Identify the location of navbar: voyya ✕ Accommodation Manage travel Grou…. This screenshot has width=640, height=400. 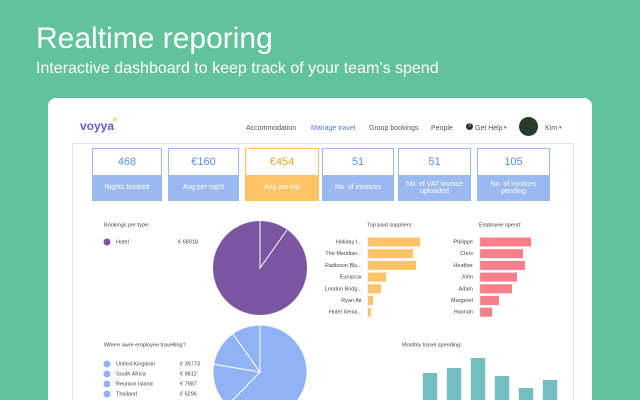
(320, 128).